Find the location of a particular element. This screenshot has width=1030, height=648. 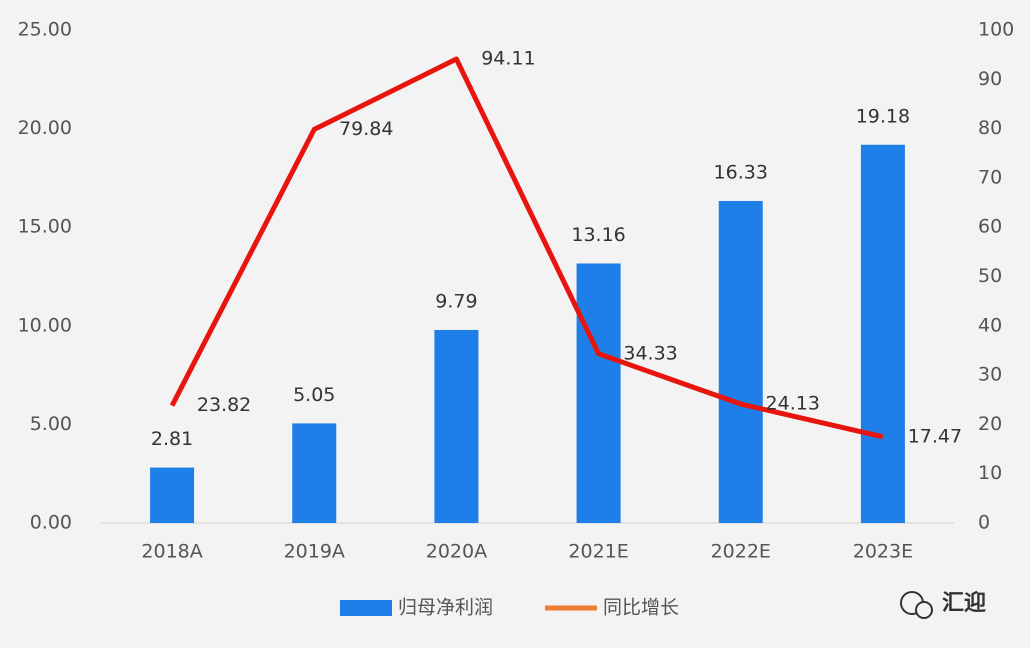

legend-label: 归母净利润 is located at coordinates (445, 608).